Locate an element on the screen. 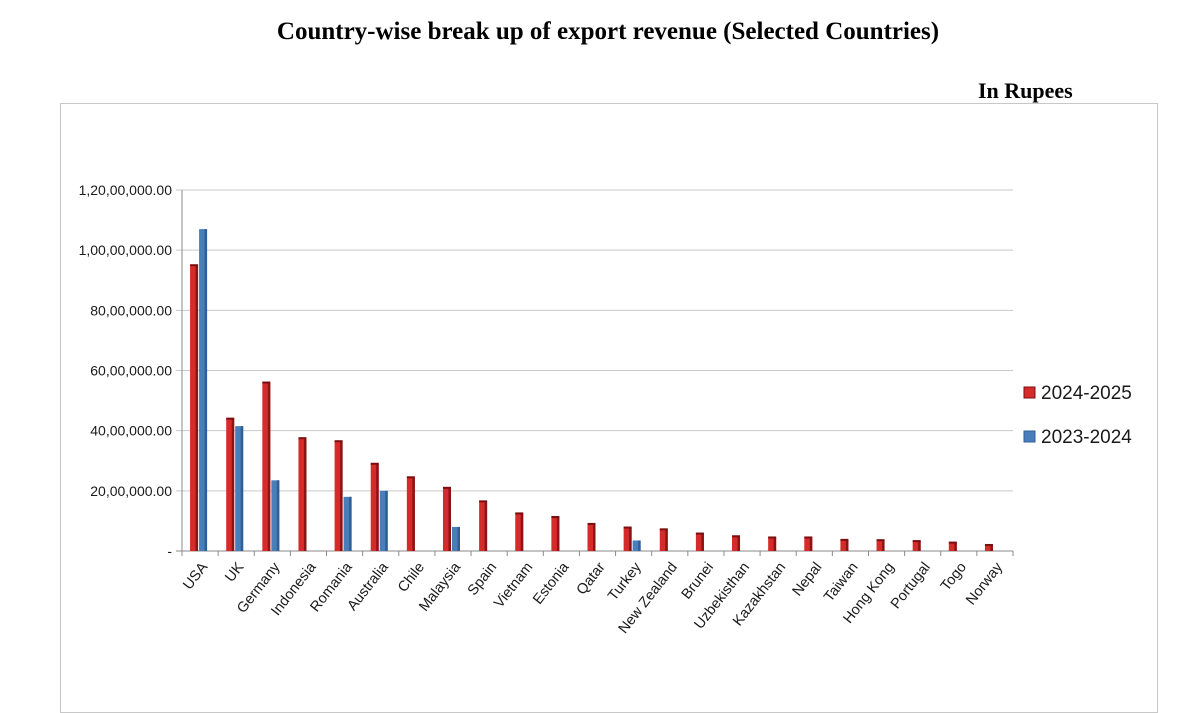  x-category-label: Spain is located at coordinates (482, 579).